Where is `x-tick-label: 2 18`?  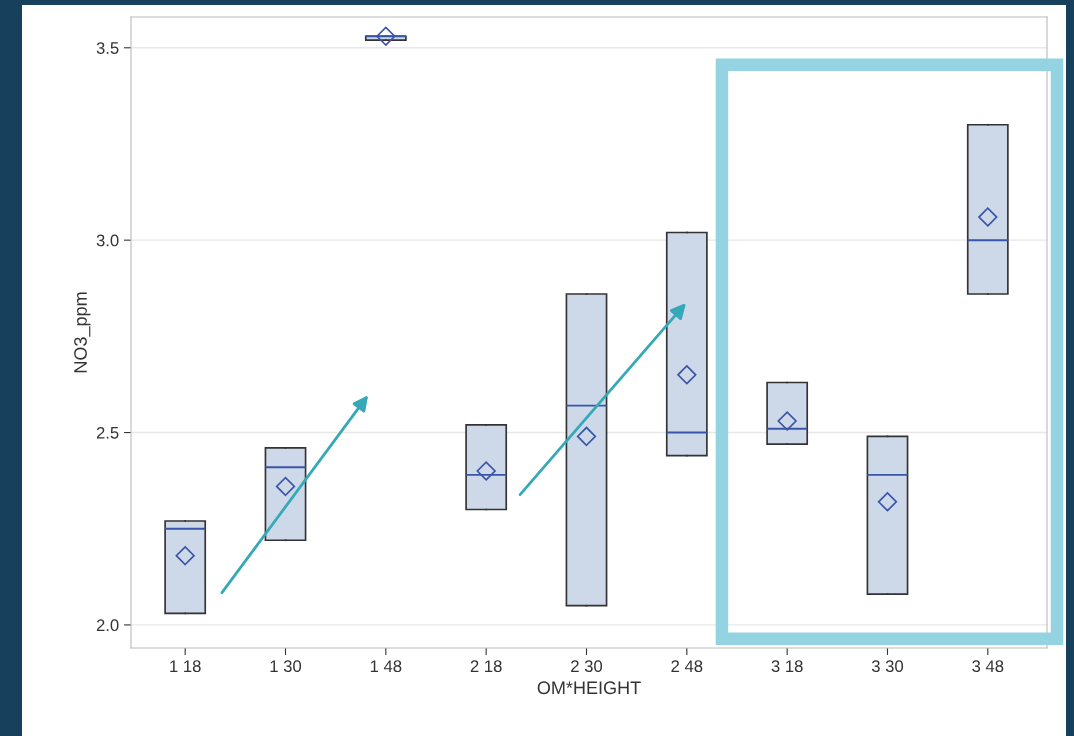 x-tick-label: 2 18 is located at coordinates (486, 666).